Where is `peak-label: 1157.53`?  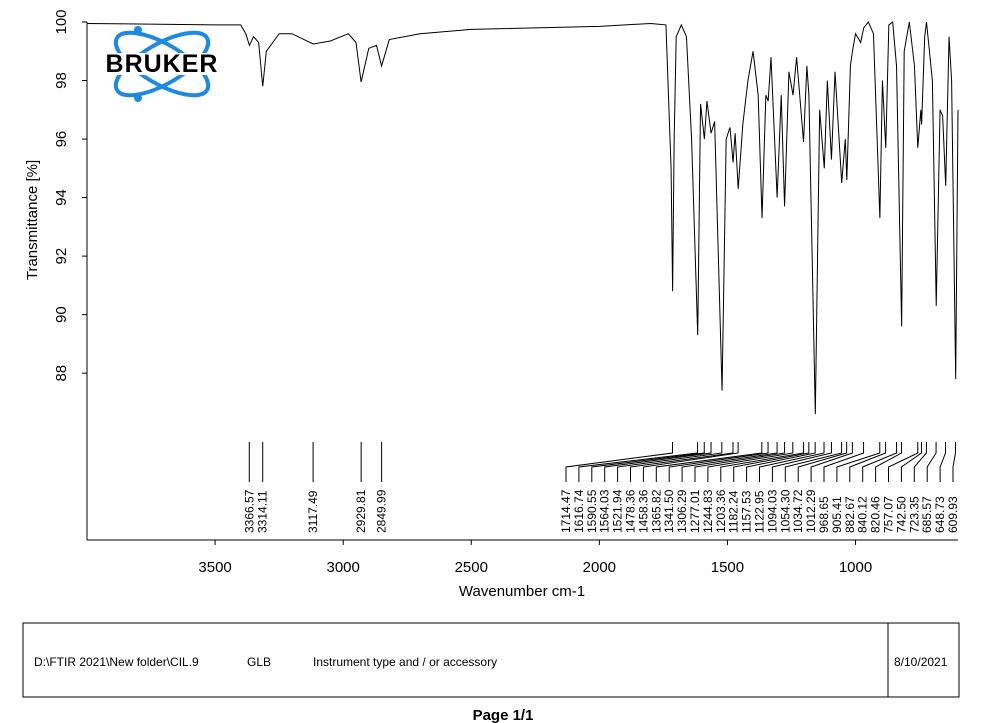 peak-label: 1157.53 is located at coordinates (747, 511).